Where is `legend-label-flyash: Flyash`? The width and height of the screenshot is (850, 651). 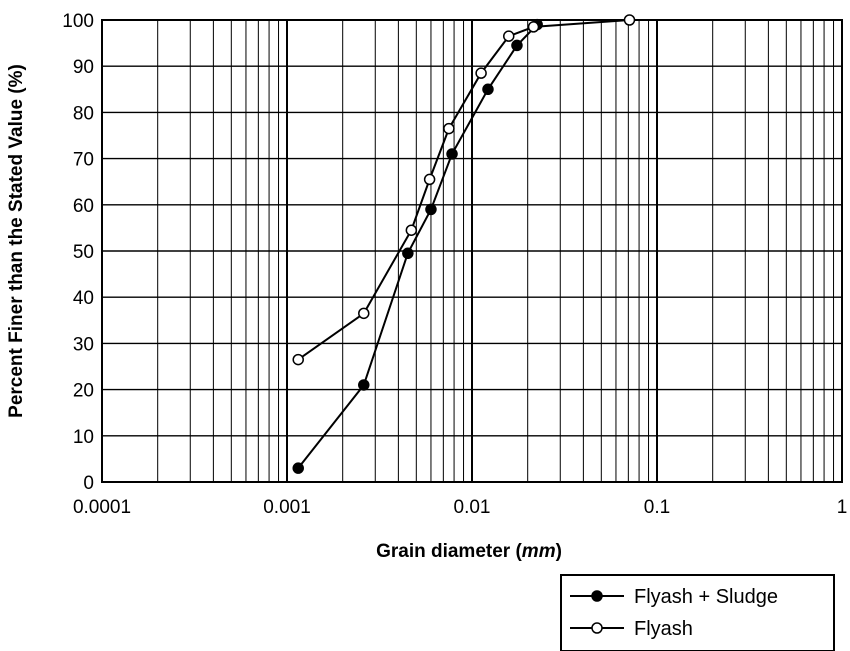
legend-label-flyash: Flyash is located at coordinates (663, 629).